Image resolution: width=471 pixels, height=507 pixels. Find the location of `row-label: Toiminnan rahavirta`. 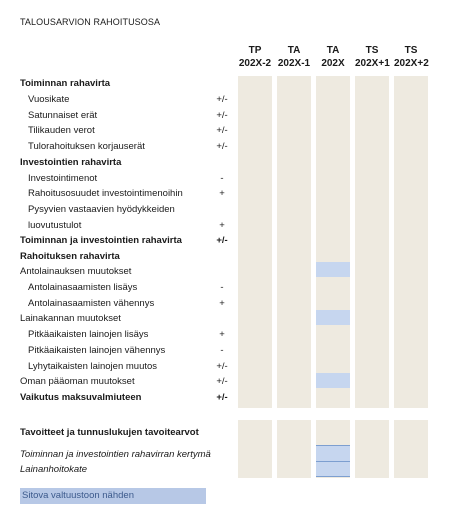

row-label: Toiminnan rahavirta is located at coordinates (65, 83).